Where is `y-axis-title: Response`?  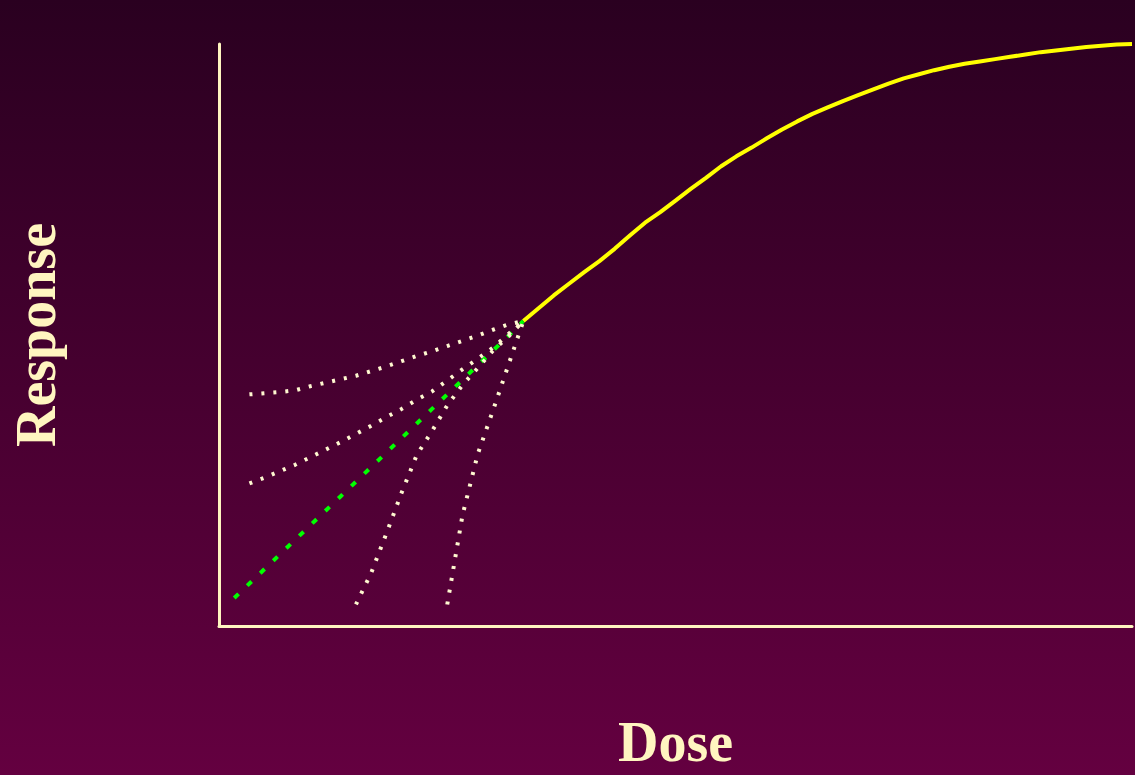
y-axis-title: Response is located at coordinates (36, 335).